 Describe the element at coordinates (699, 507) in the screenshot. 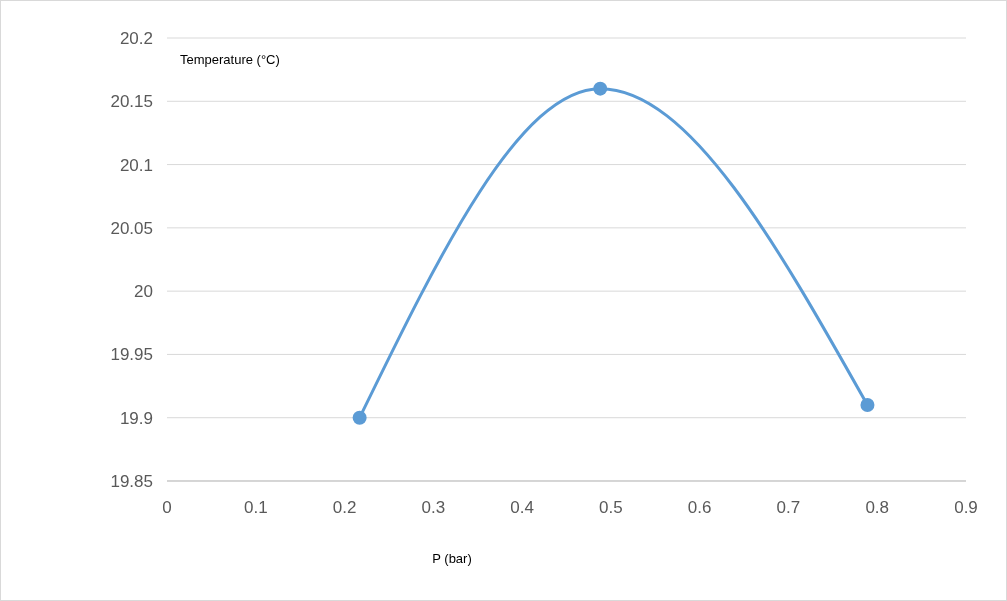

I see `x-tick-label: 0.6` at that location.